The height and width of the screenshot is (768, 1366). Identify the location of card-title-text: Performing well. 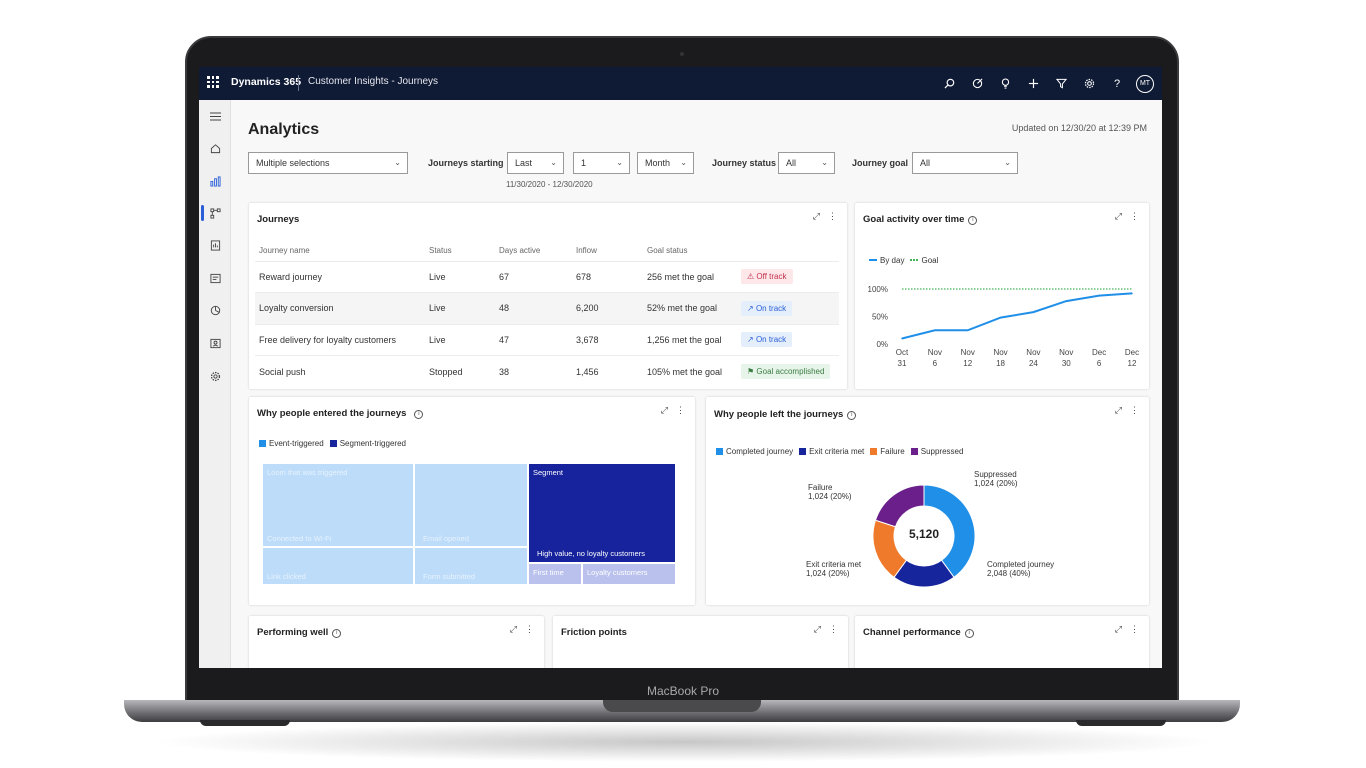
(293, 632).